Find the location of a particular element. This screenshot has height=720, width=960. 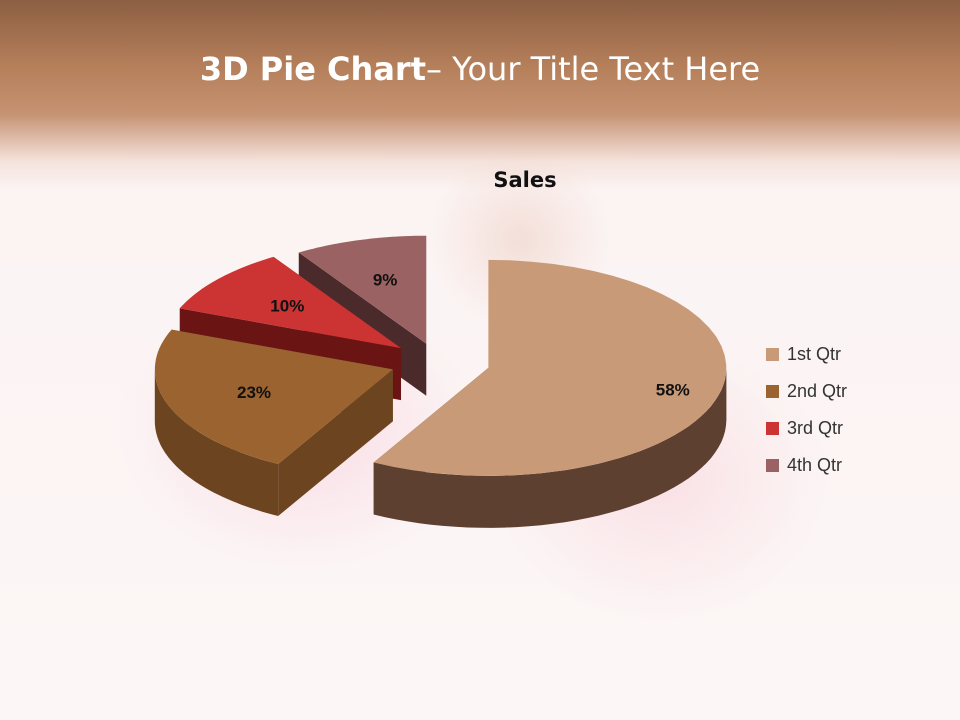

data-label: 9% is located at coordinates (385, 279).